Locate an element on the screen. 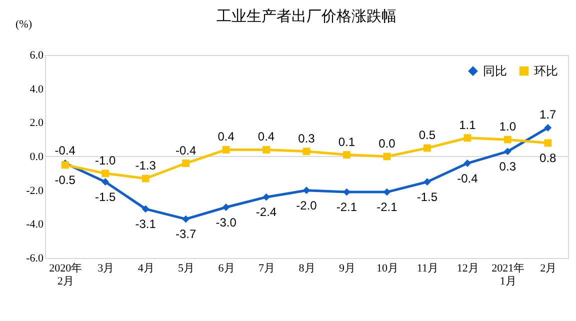 The image size is (576, 321). y-axis-title: (%) is located at coordinates (24, 24).